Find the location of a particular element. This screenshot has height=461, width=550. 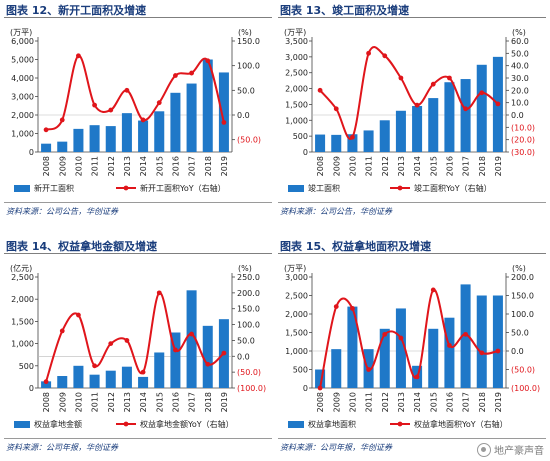

y-tick-label: 1,000 is located at coordinates (296, 120).